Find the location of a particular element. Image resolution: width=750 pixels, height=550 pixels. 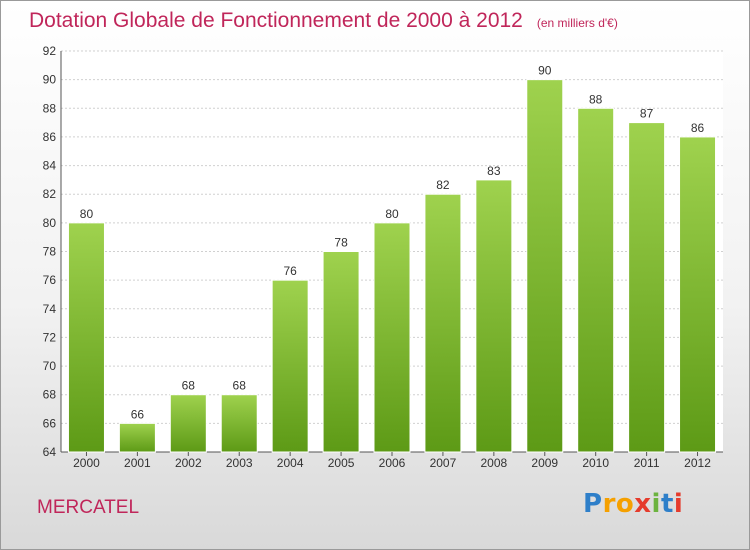

y-tick-label: 88 is located at coordinates (50, 108).